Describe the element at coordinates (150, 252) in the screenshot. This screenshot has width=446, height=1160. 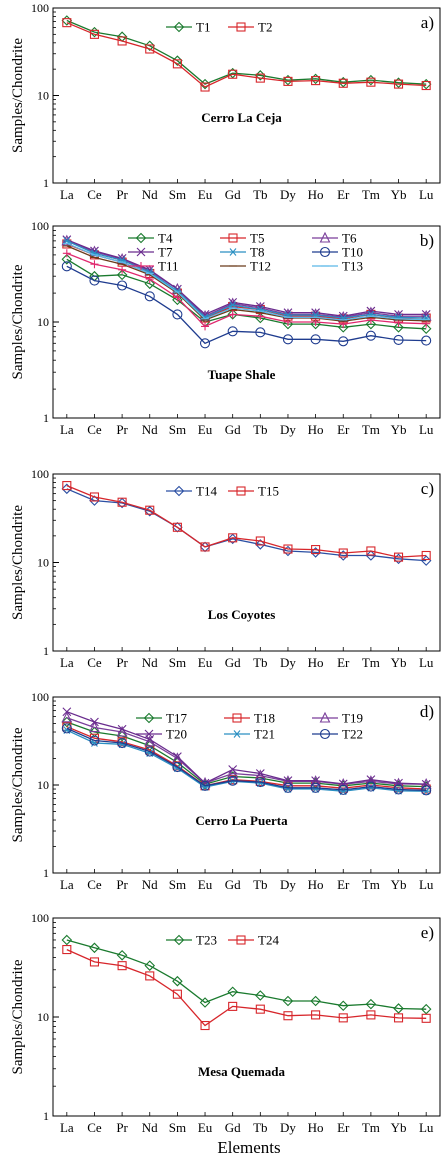
I see `legend-item-t7: T7` at that location.